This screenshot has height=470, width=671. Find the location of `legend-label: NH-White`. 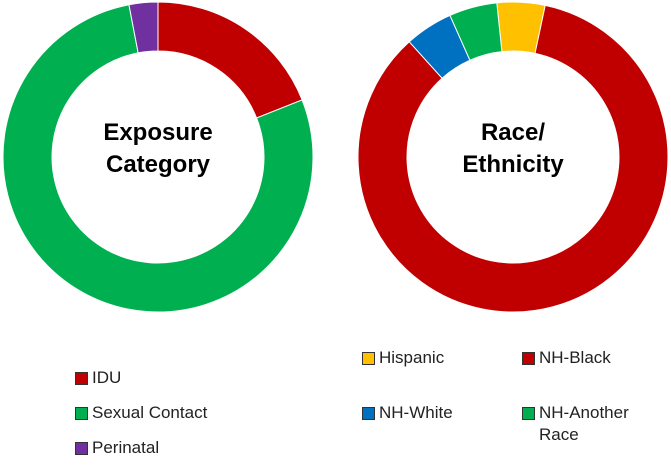

legend-label: NH-White is located at coordinates (416, 412).